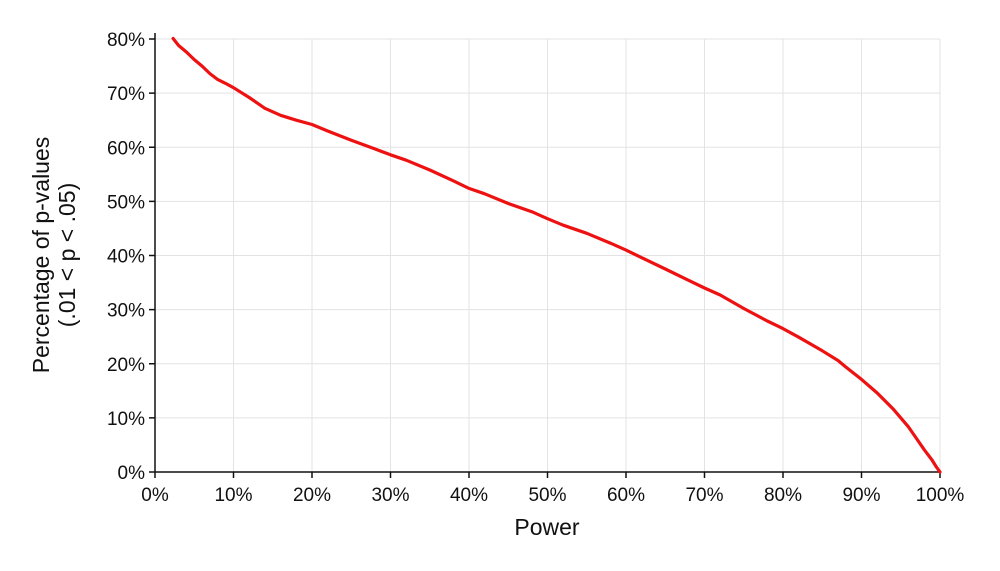 Image resolution: width=1000 pixels, height=571 pixels. What do you see at coordinates (547, 527) in the screenshot?
I see `x-axis-title: Power` at bounding box center [547, 527].